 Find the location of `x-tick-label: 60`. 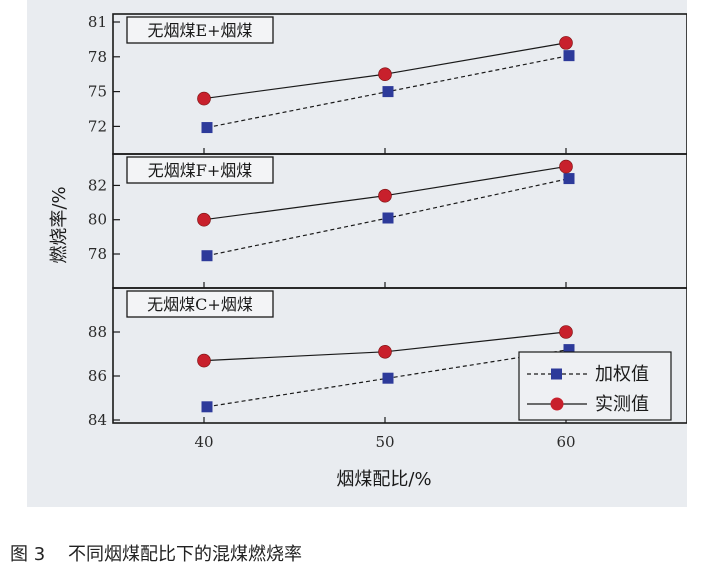

x-tick-label: 60 is located at coordinates (565, 442).